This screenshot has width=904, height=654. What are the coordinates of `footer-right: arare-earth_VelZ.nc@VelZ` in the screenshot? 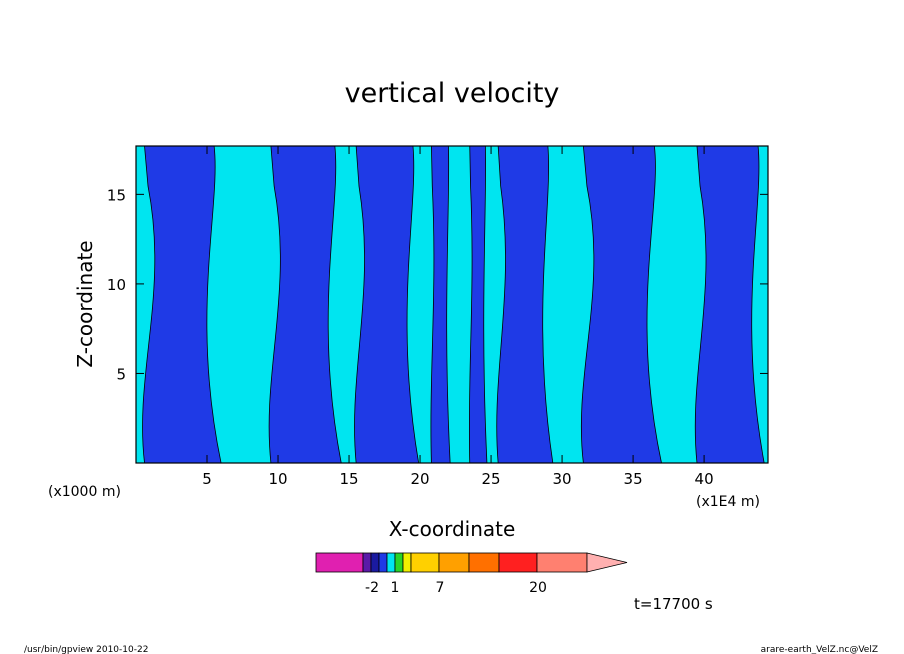 It's located at (819, 649).